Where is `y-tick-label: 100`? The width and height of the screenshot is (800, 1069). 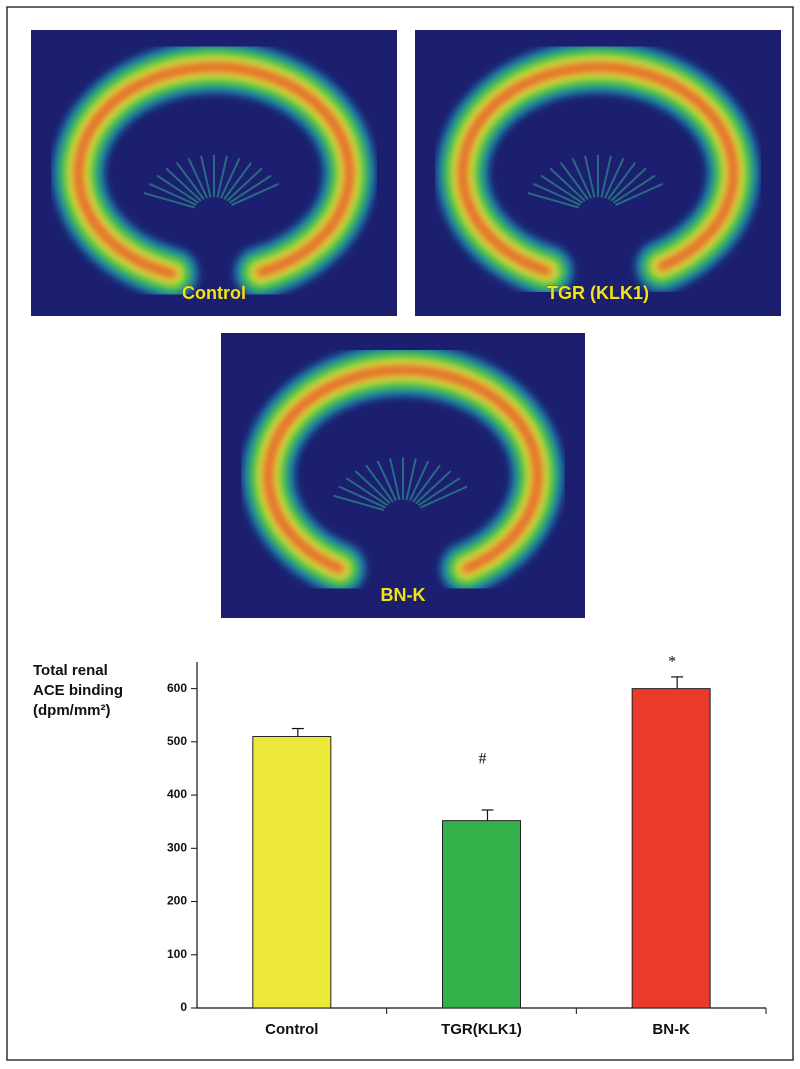 y-tick-label: 100 is located at coordinates (177, 954).